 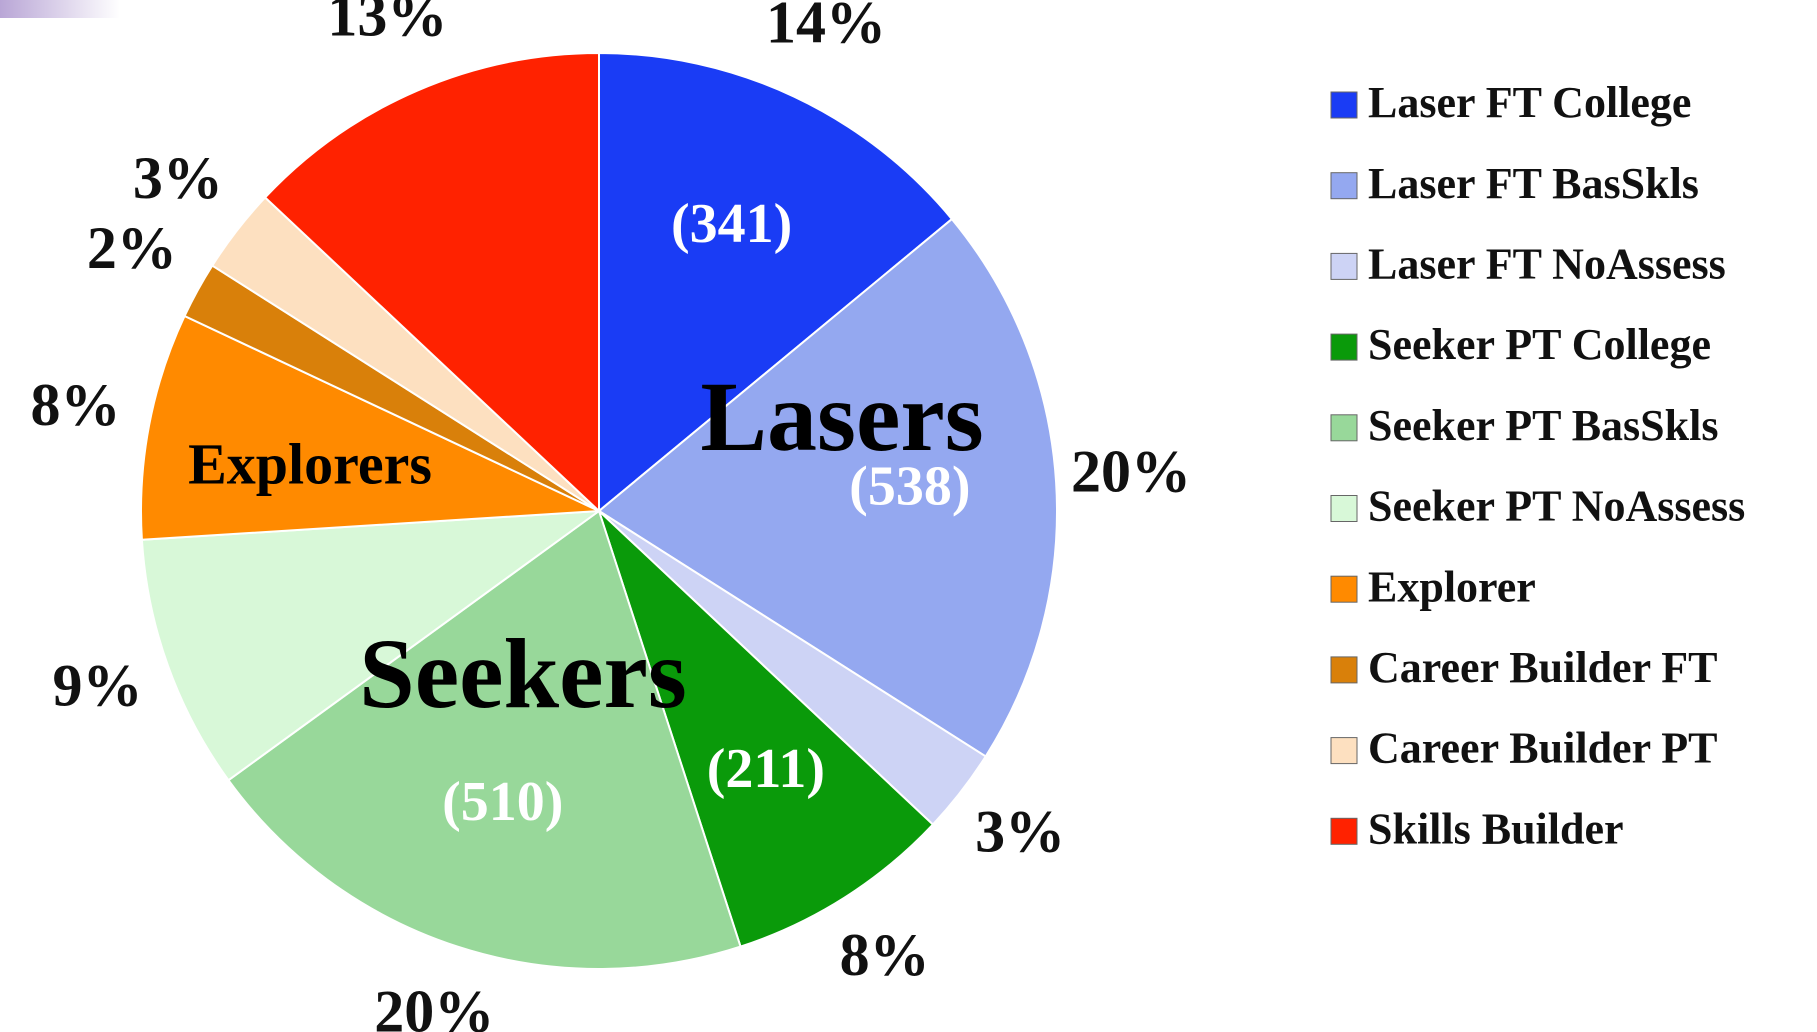 What do you see at coordinates (909, 486) in the screenshot?
I see `count-label: (538)` at bounding box center [909, 486].